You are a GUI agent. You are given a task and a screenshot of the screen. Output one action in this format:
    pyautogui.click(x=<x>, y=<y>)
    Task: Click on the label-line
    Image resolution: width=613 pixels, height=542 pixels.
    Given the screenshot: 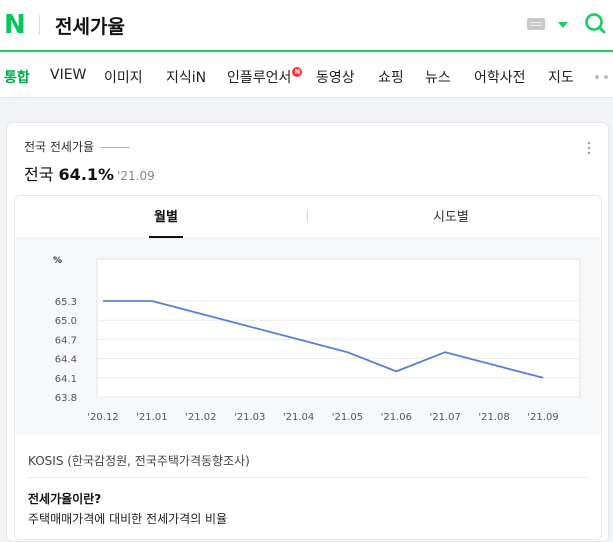 What is the action you would take?
    pyautogui.click(x=115, y=147)
    